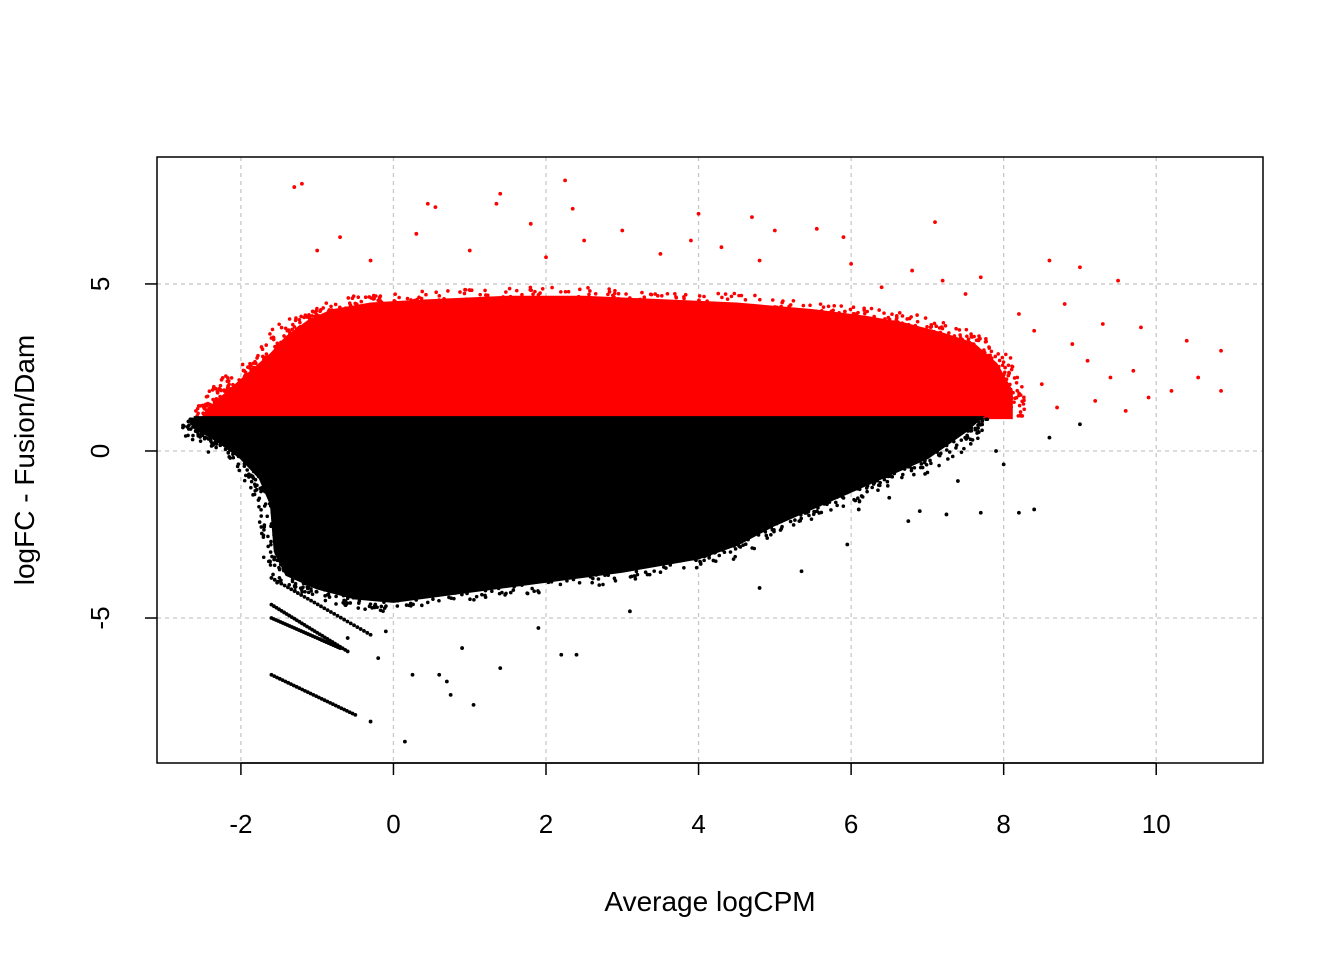 The width and height of the screenshot is (1344, 960). I want to click on y-tick-label: -5, so click(100, 617).